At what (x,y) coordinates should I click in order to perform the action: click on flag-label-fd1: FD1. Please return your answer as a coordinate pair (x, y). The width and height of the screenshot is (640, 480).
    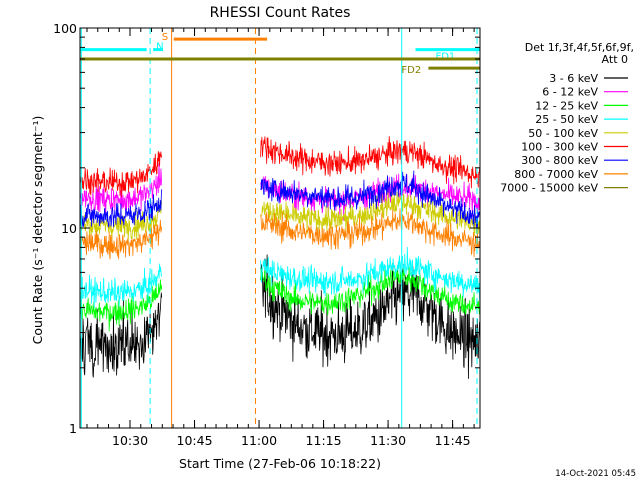
    Looking at the image, I should click on (445, 57).